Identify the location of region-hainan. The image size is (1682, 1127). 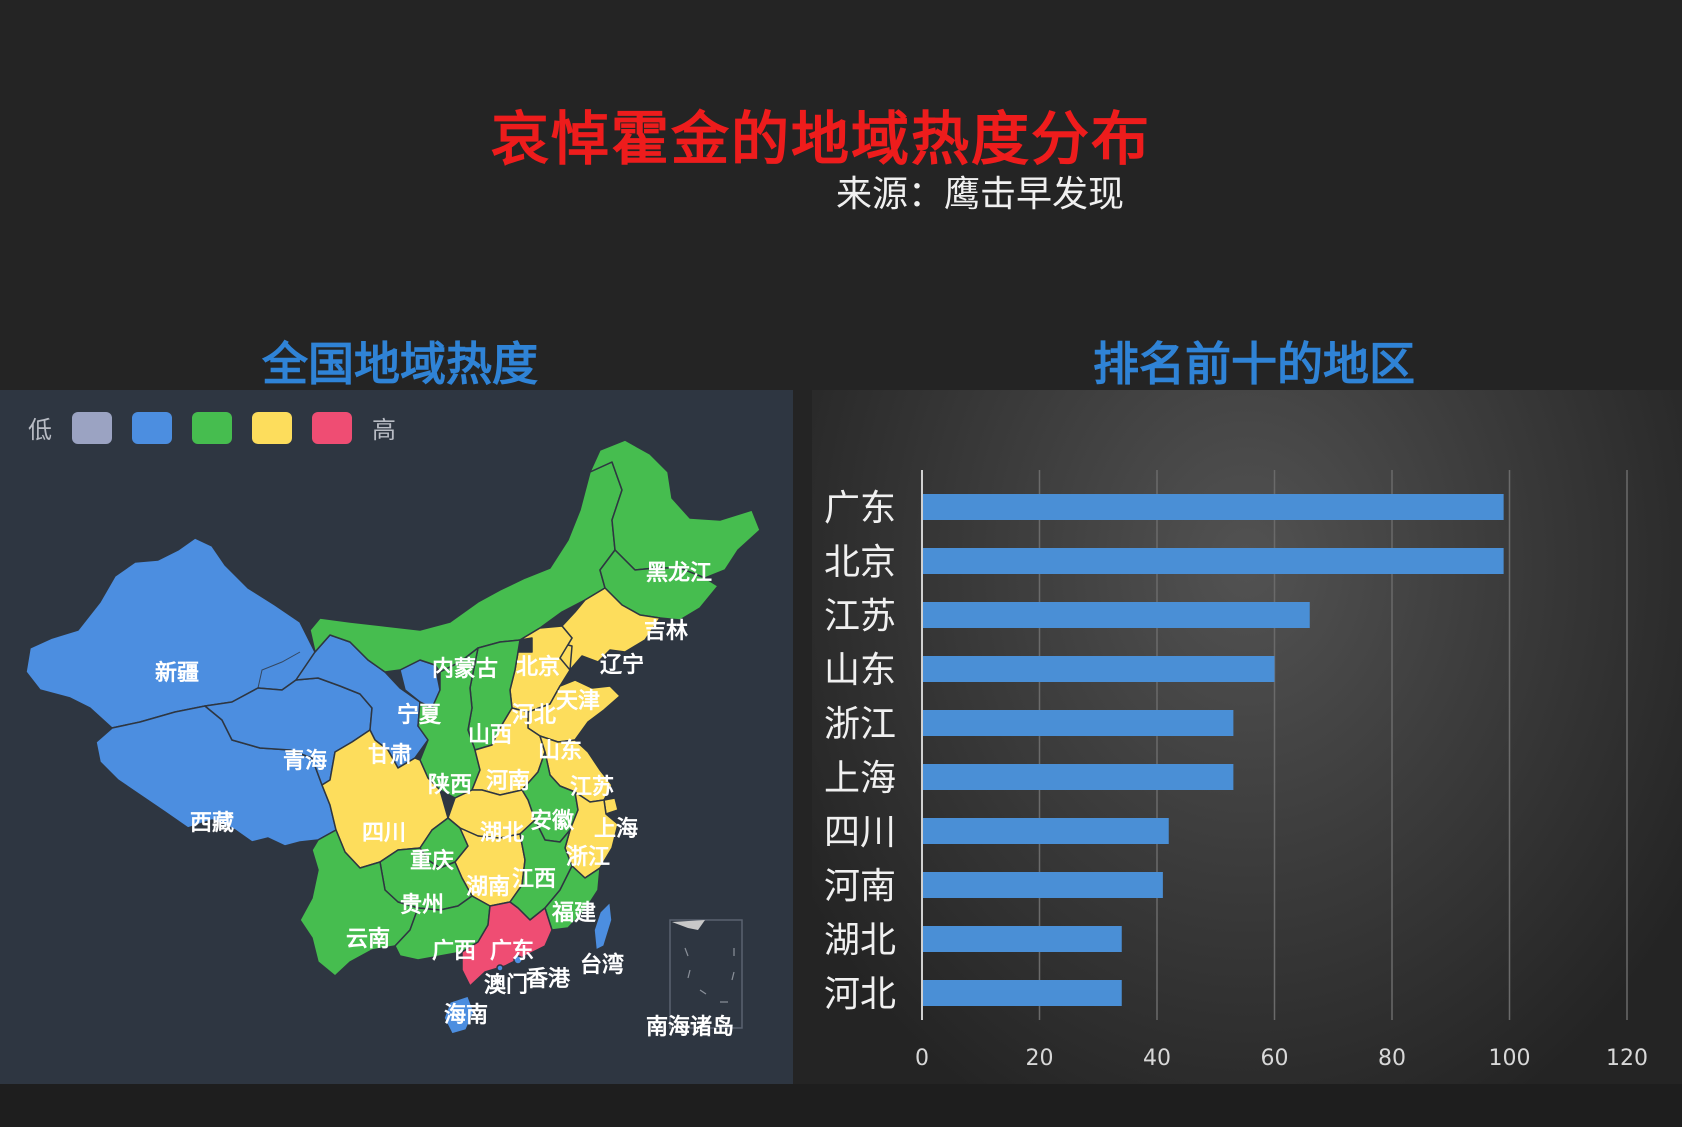
(459, 1015).